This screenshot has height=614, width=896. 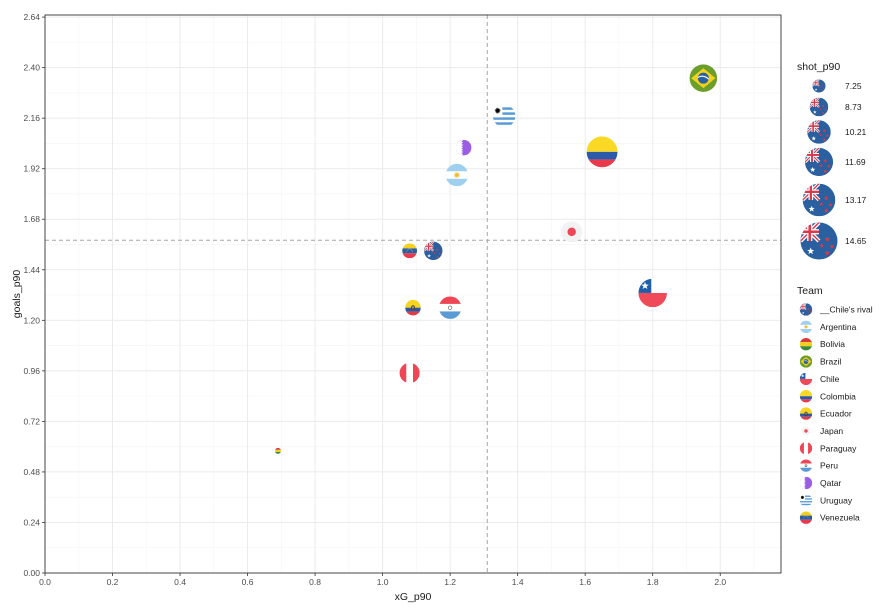 What do you see at coordinates (31, 17) in the screenshot?
I see `y-tick-label: 2.64` at bounding box center [31, 17].